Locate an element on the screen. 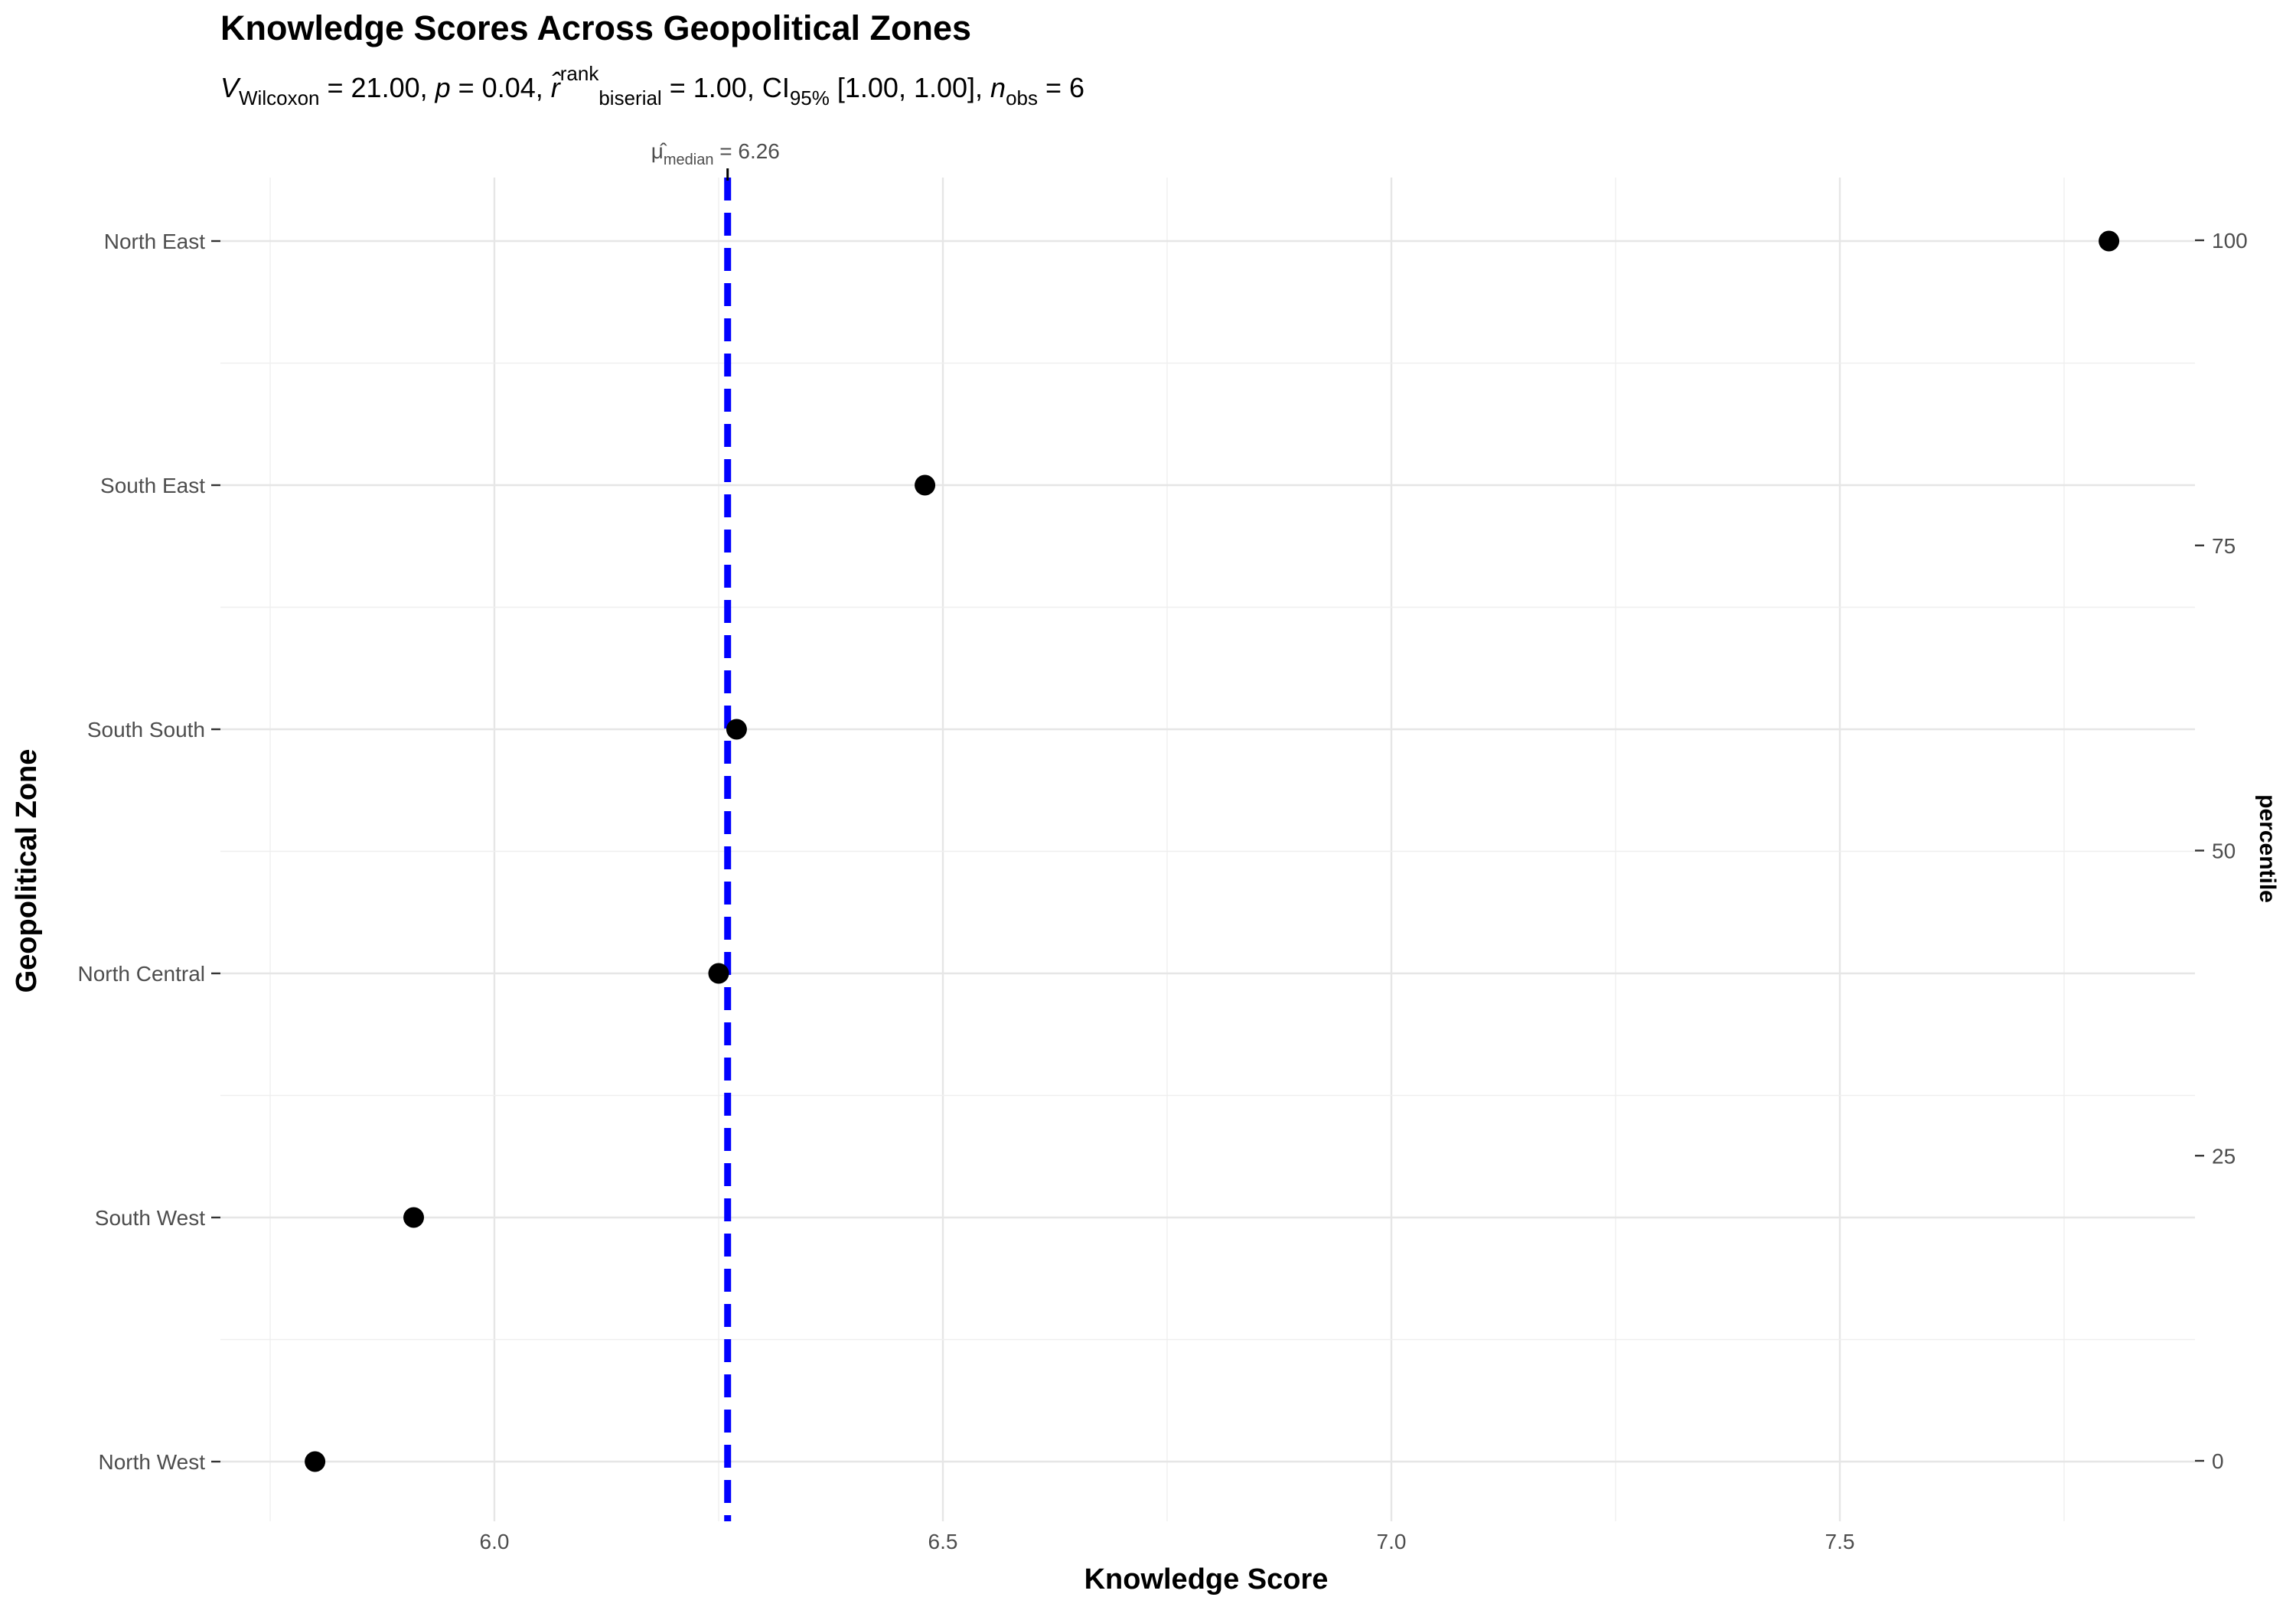 Image resolution: width=2296 pixels, height=1607 pixels. subtitle-n-value: = 6 is located at coordinates (1061, 87).